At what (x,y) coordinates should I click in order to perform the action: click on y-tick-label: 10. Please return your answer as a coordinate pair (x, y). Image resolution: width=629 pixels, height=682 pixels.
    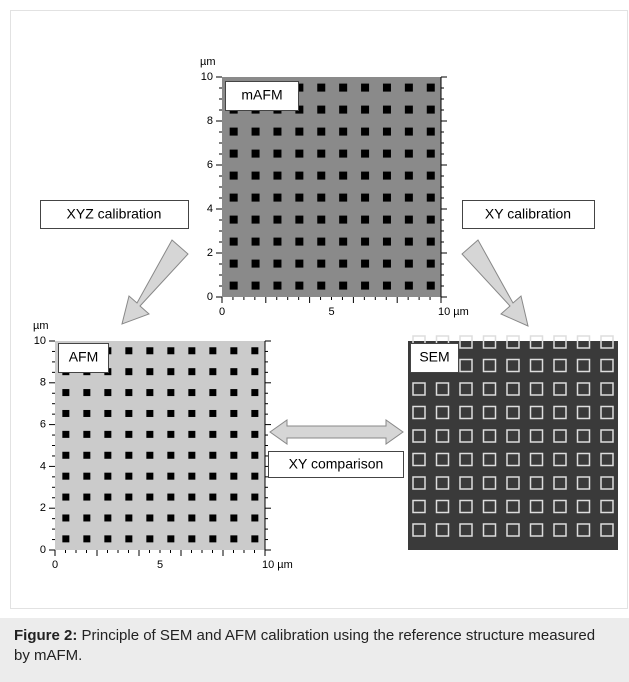
    Looking at the image, I should click on (40, 341).